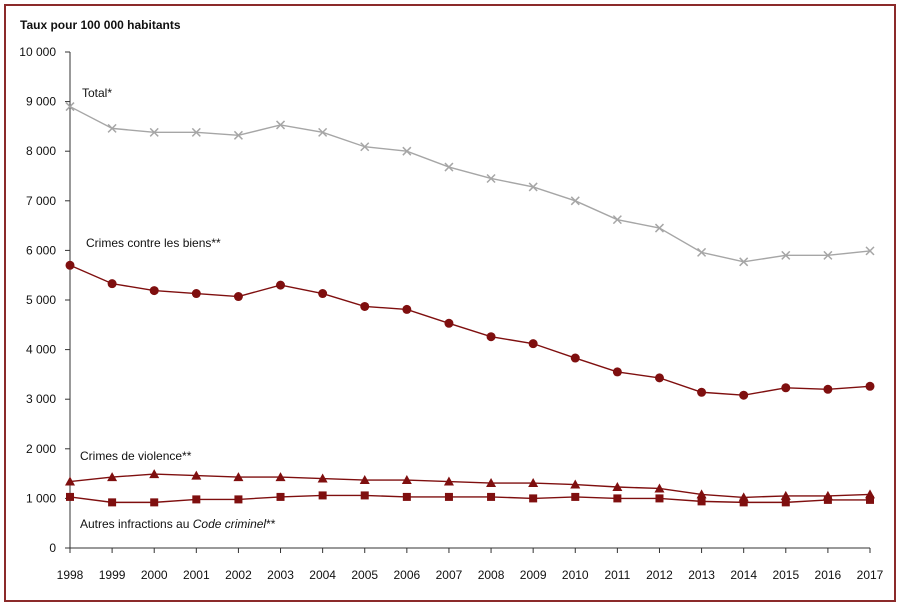  Describe the element at coordinates (230, 524) in the screenshot. I see `label-autres-italic: Code criminel` at that location.